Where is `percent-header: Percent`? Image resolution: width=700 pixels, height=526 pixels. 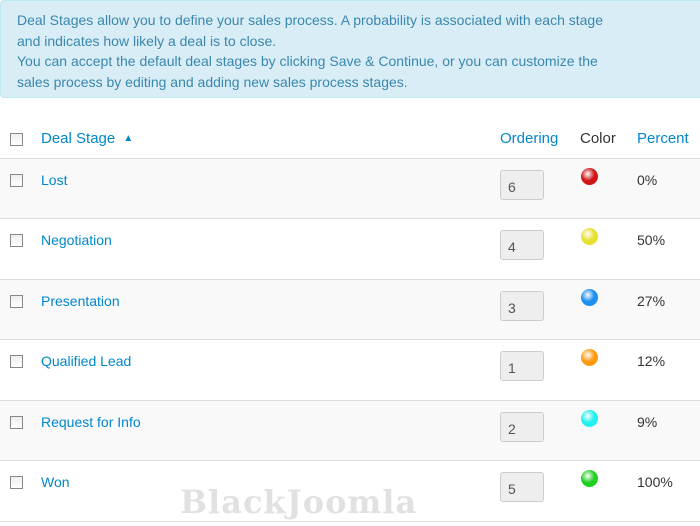
percent-header: Percent is located at coordinates (668, 139).